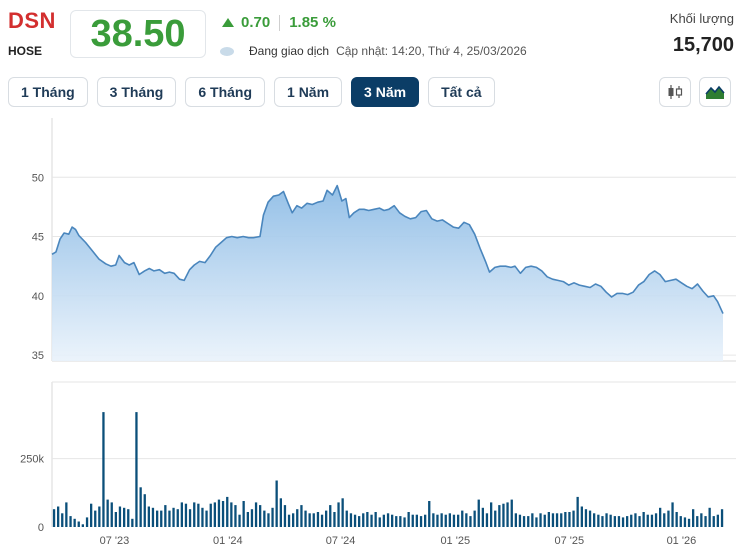  Describe the element at coordinates (431, 51) in the screenshot. I see `update-time: Cập nhật: 14:20, Thứ 4, 25/03/2026` at that location.